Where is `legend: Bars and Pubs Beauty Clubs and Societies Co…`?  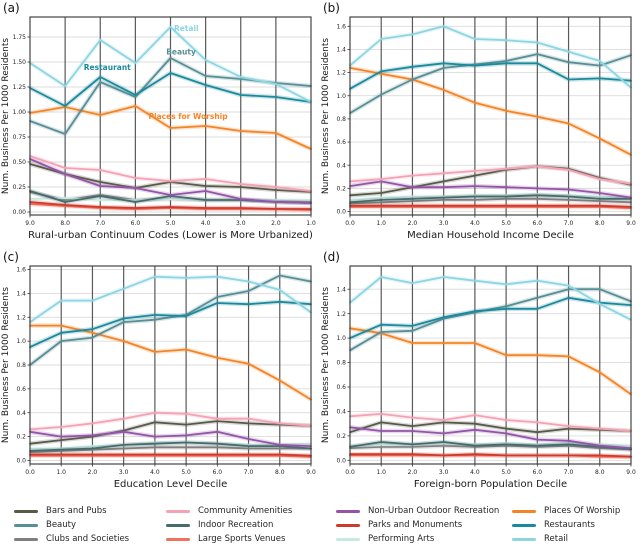
legend: Bars and Pubs Beauty Clubs and Societies Co… is located at coordinates (320, 524).